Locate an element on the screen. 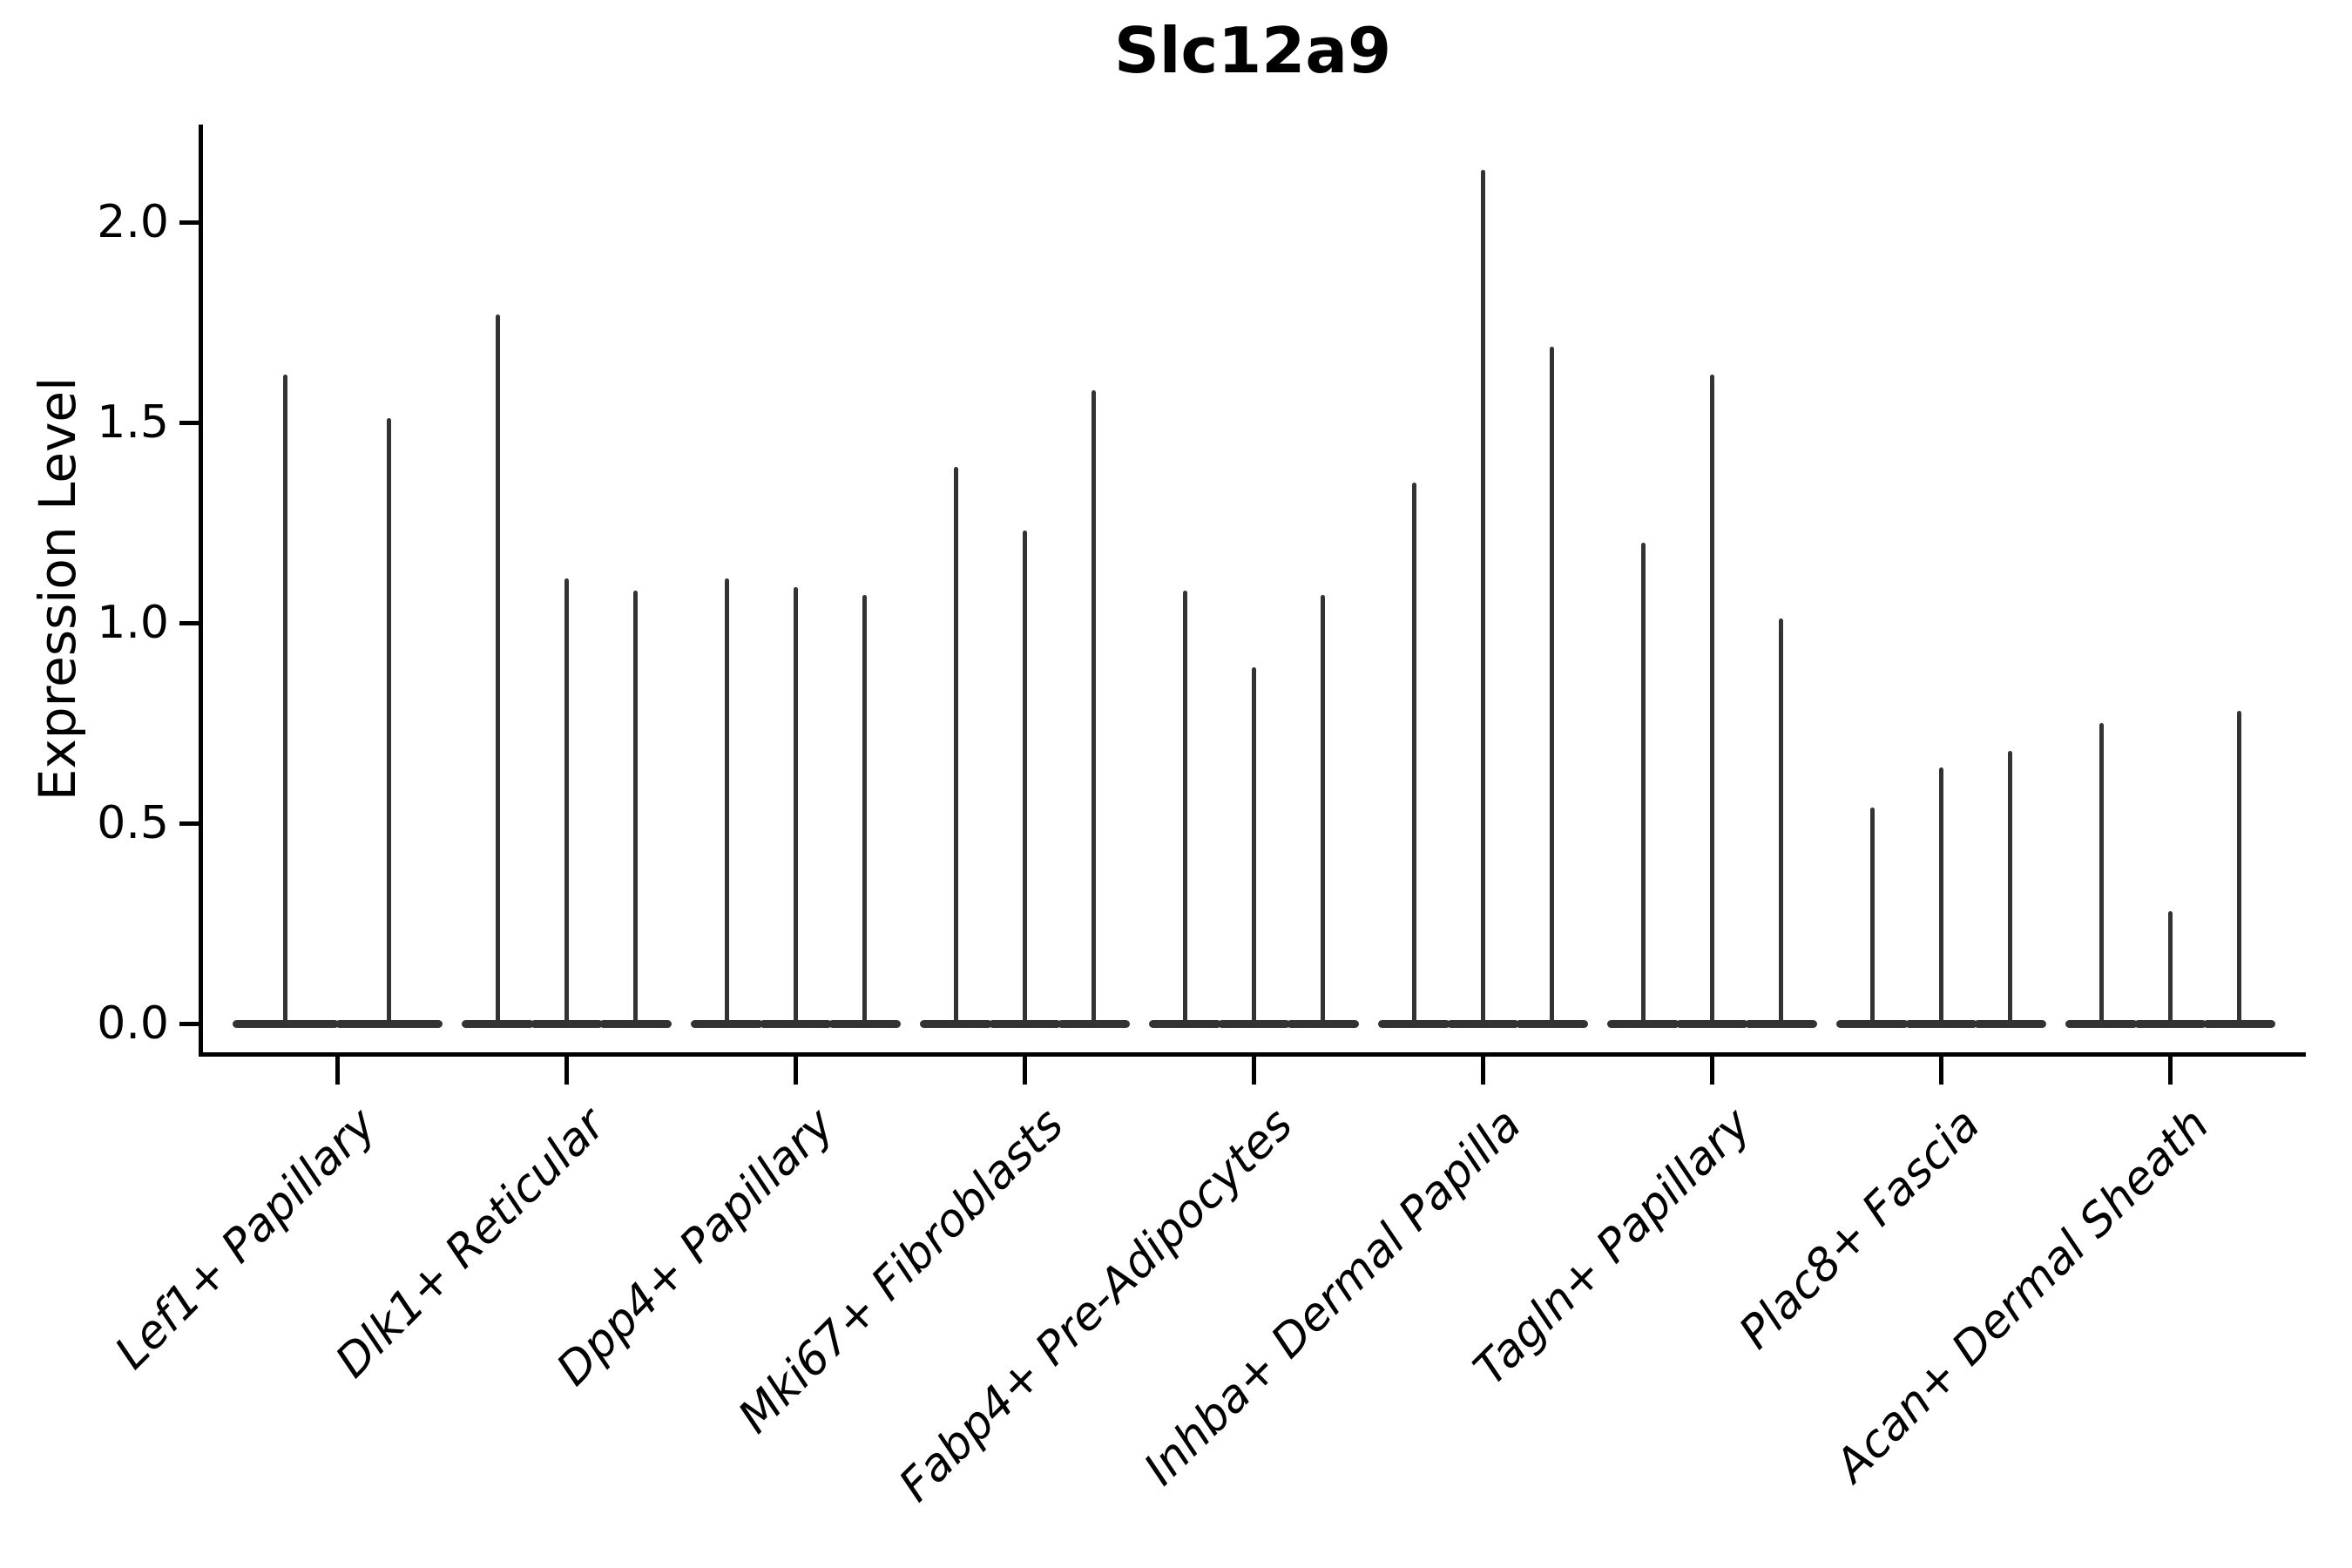 Image resolution: width=2352 pixels, height=1568 pixels. x-axis-category-label: Inhba+ Dermal Papilla is located at coordinates (1333, 1297).